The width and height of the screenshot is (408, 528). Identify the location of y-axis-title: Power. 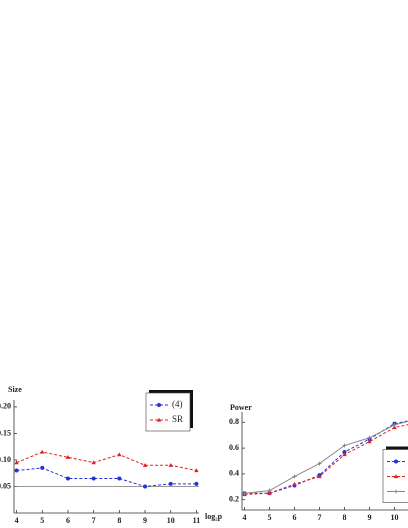
(241, 407).